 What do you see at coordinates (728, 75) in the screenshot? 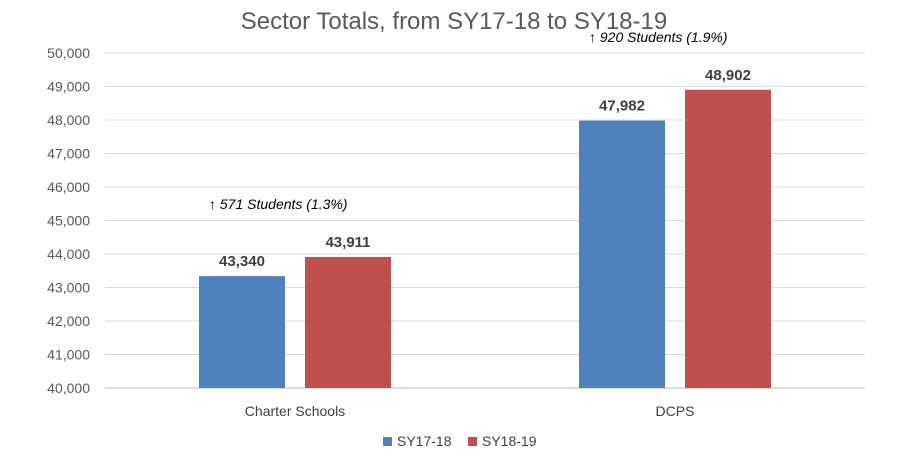
I see `data-label: 48,902` at bounding box center [728, 75].